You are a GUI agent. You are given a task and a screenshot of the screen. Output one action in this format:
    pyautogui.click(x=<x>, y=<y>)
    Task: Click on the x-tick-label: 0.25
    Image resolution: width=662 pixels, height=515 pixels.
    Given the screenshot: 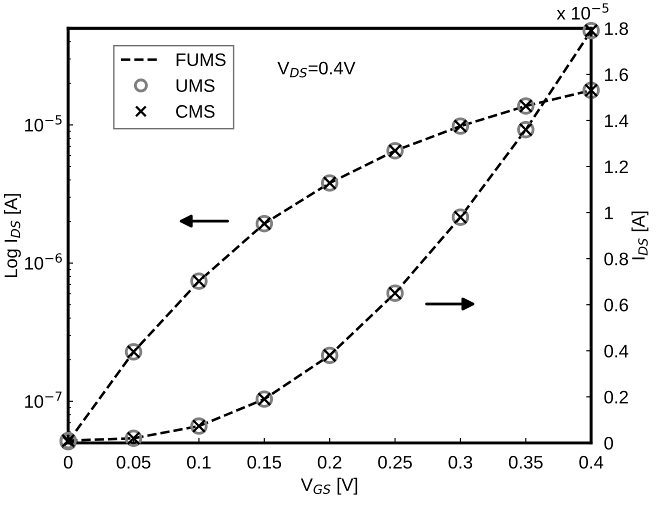 What is the action you would take?
    pyautogui.click(x=395, y=462)
    